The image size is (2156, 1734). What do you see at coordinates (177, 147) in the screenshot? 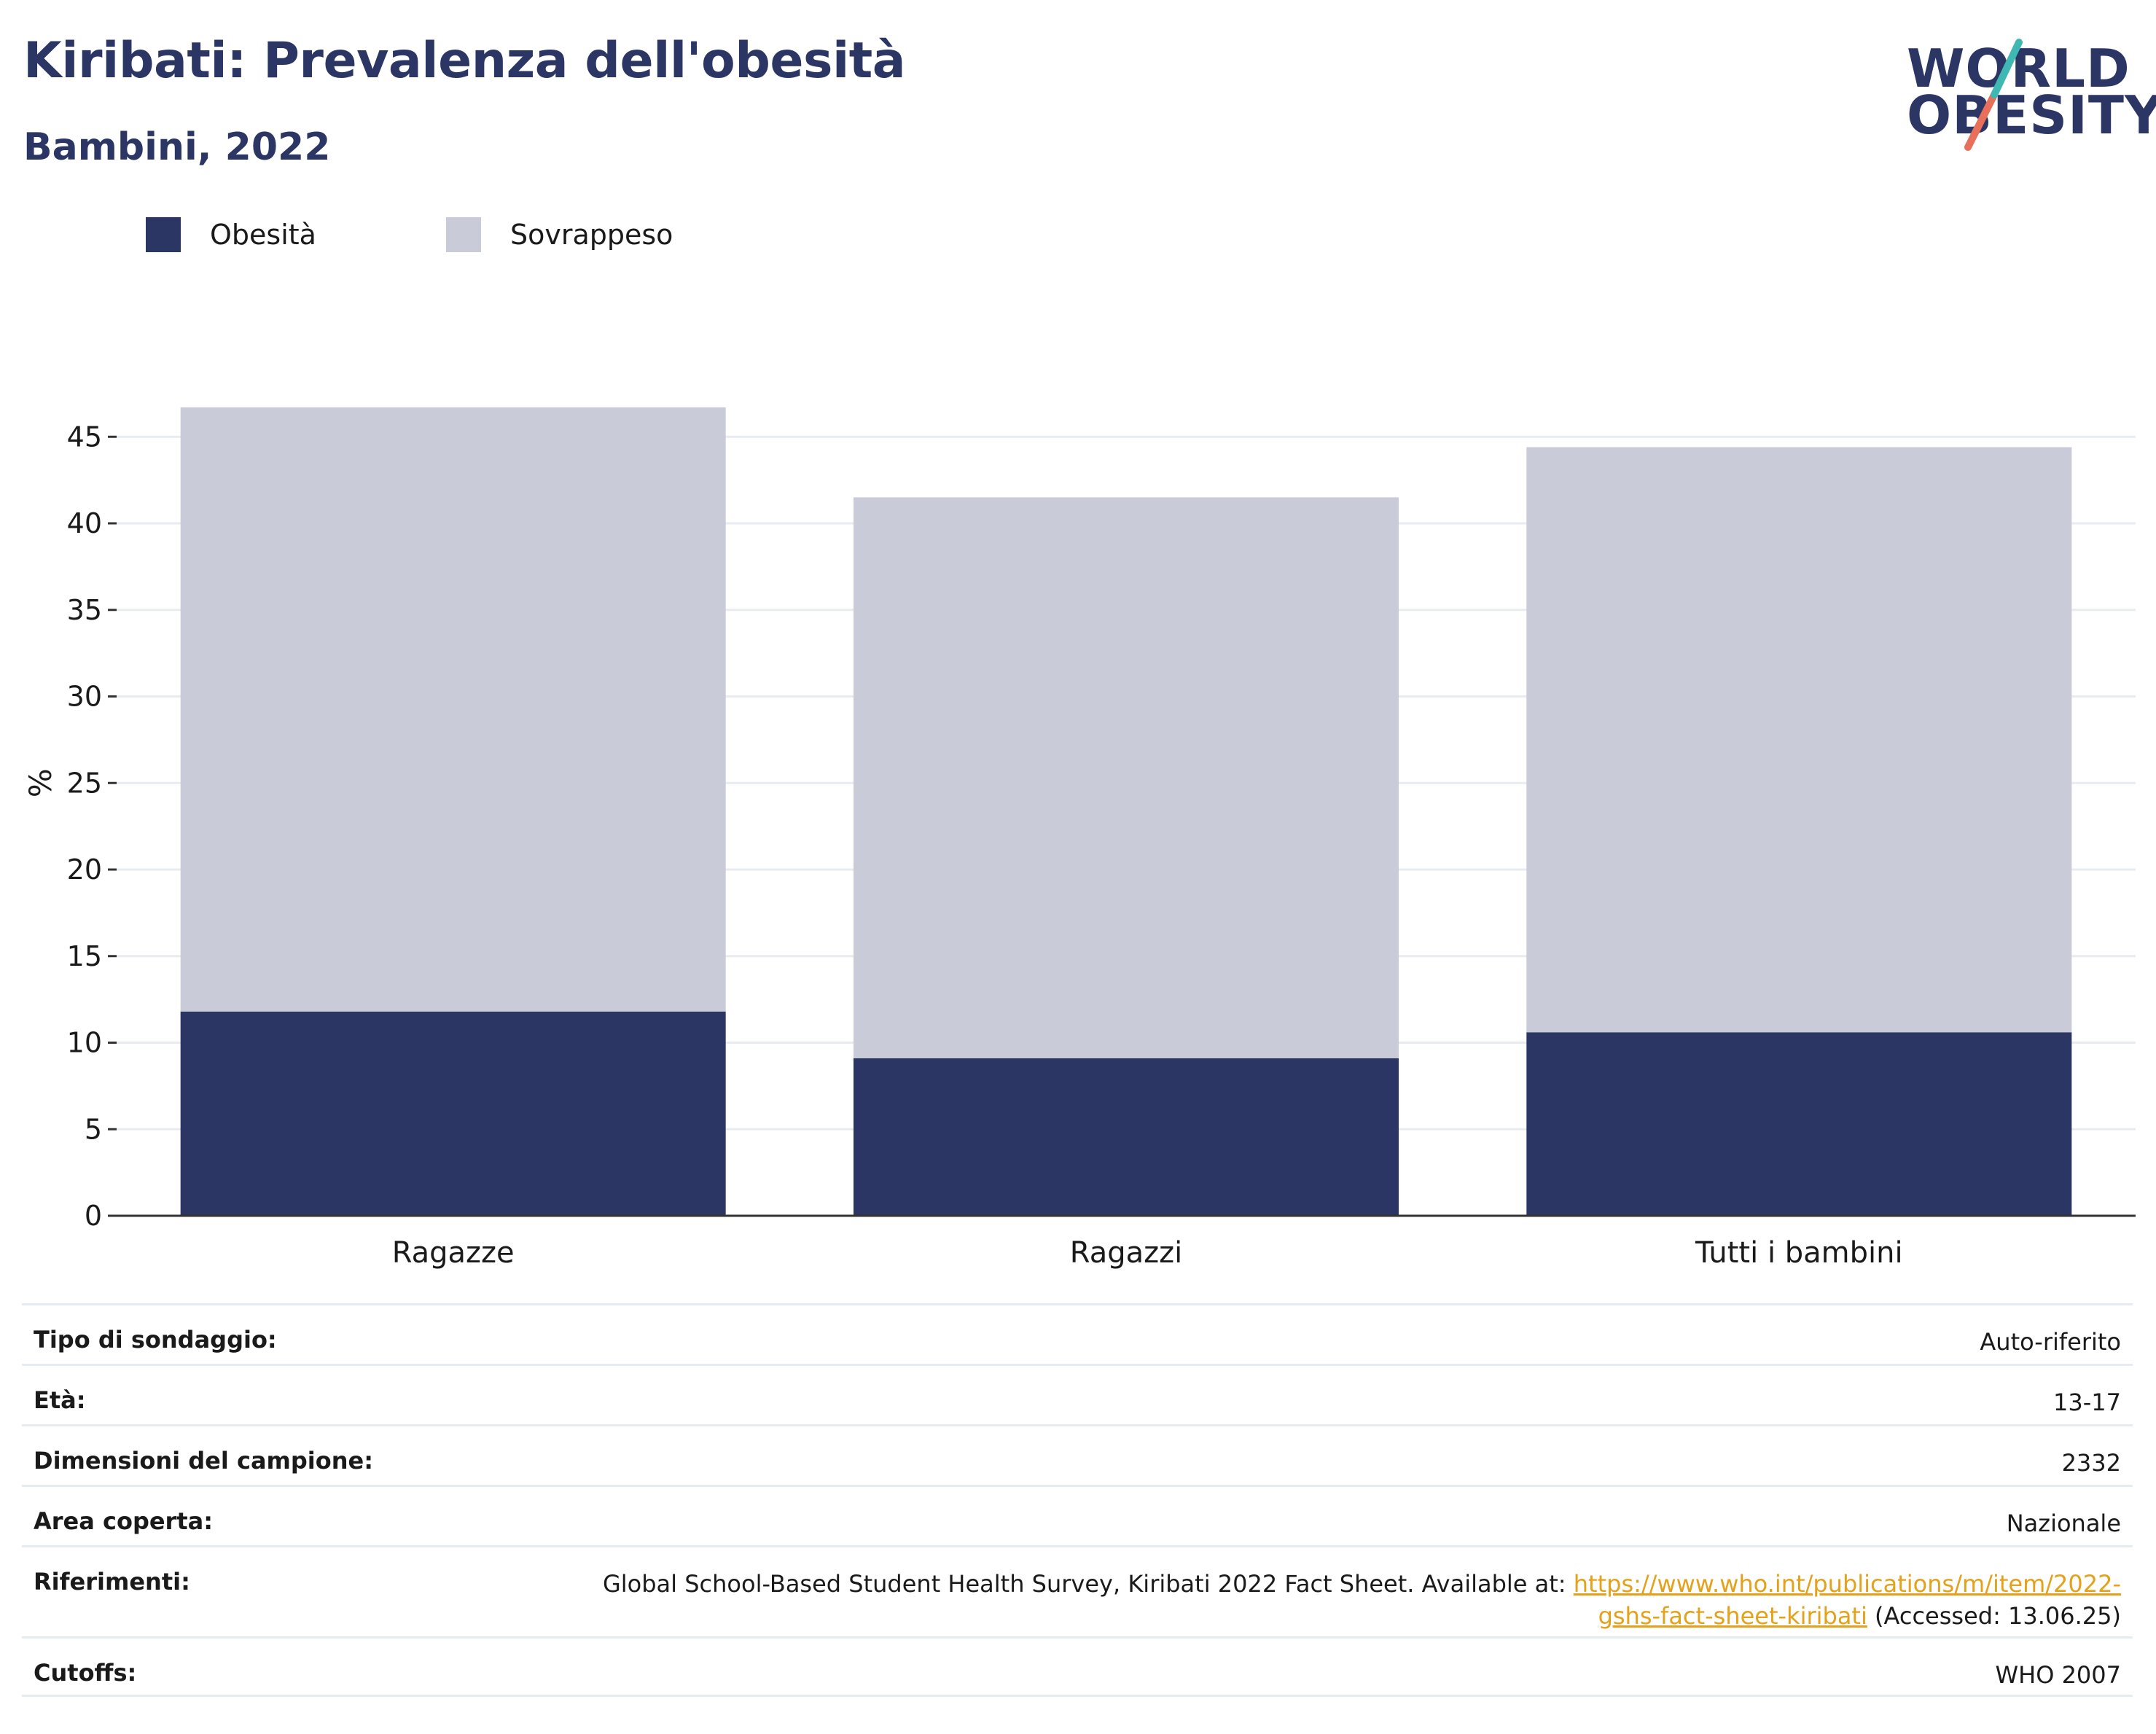
I see `chart-subtitle: Bambini, 2022` at bounding box center [177, 147].